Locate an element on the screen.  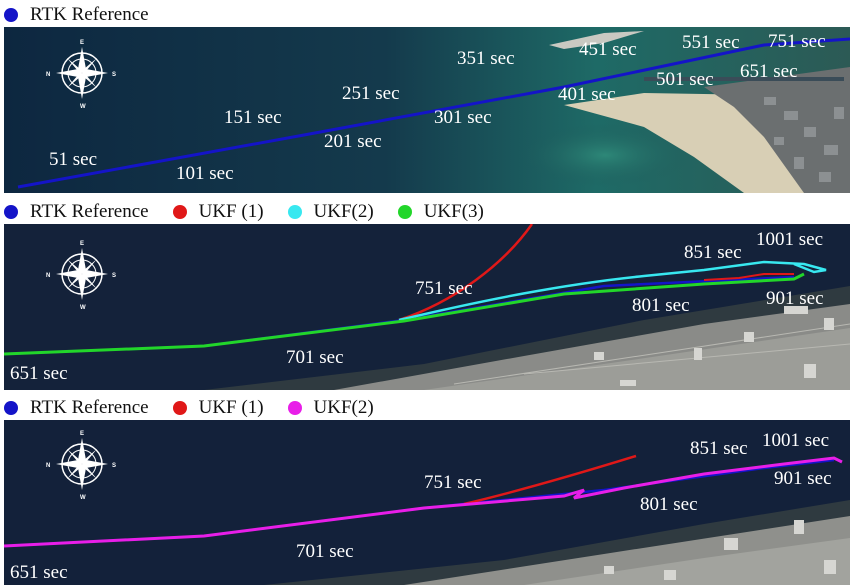
legend-label: UKF(3) is located at coordinates (453, 211).